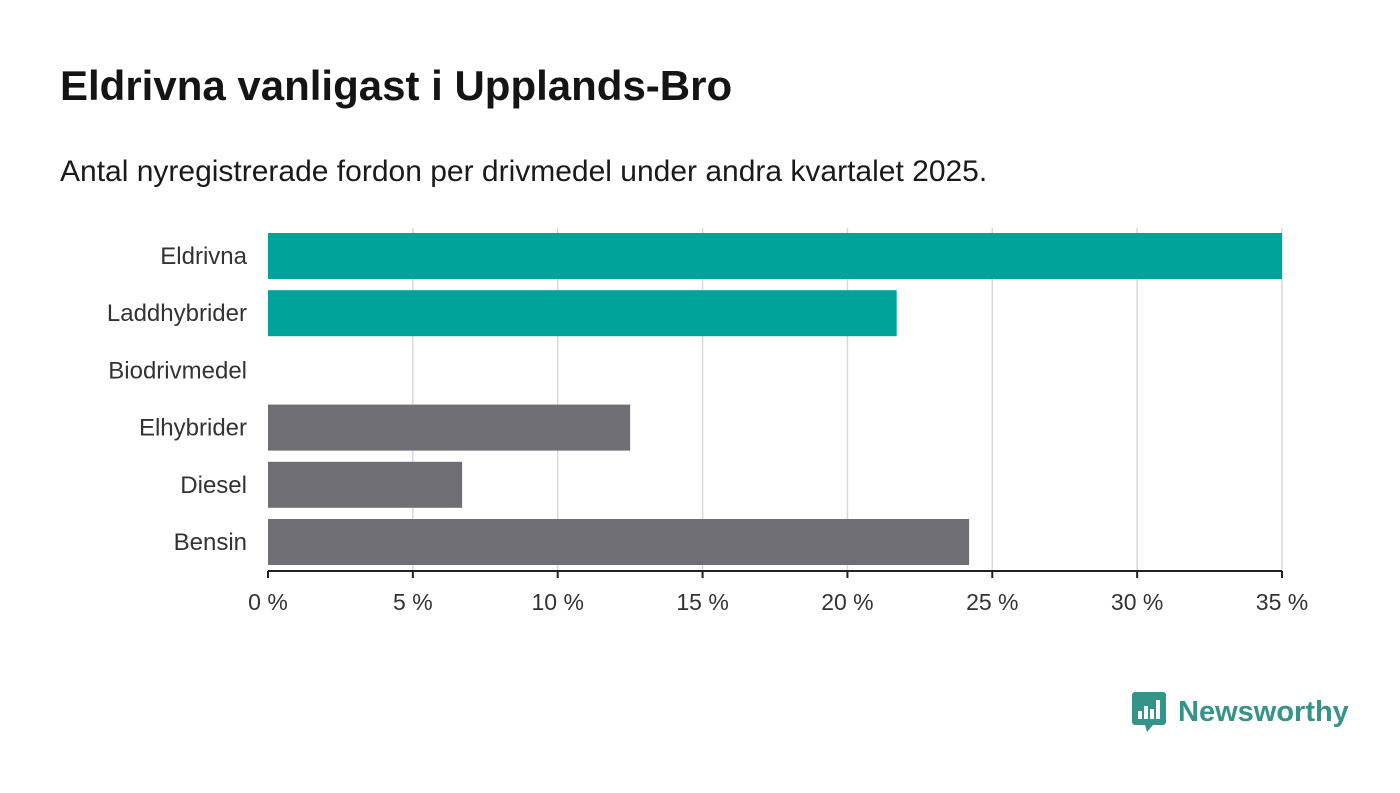 This screenshot has height=793, width=1400. Describe the element at coordinates (193, 428) in the screenshot. I see `category-label: Elhybrider` at that location.